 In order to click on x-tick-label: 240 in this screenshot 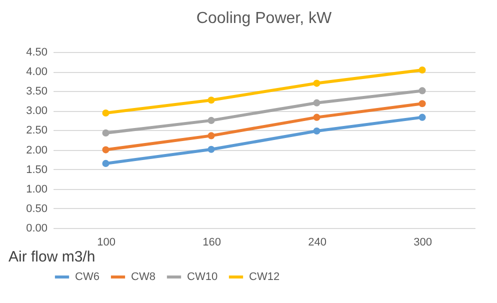, I will do `click(317, 242)`.